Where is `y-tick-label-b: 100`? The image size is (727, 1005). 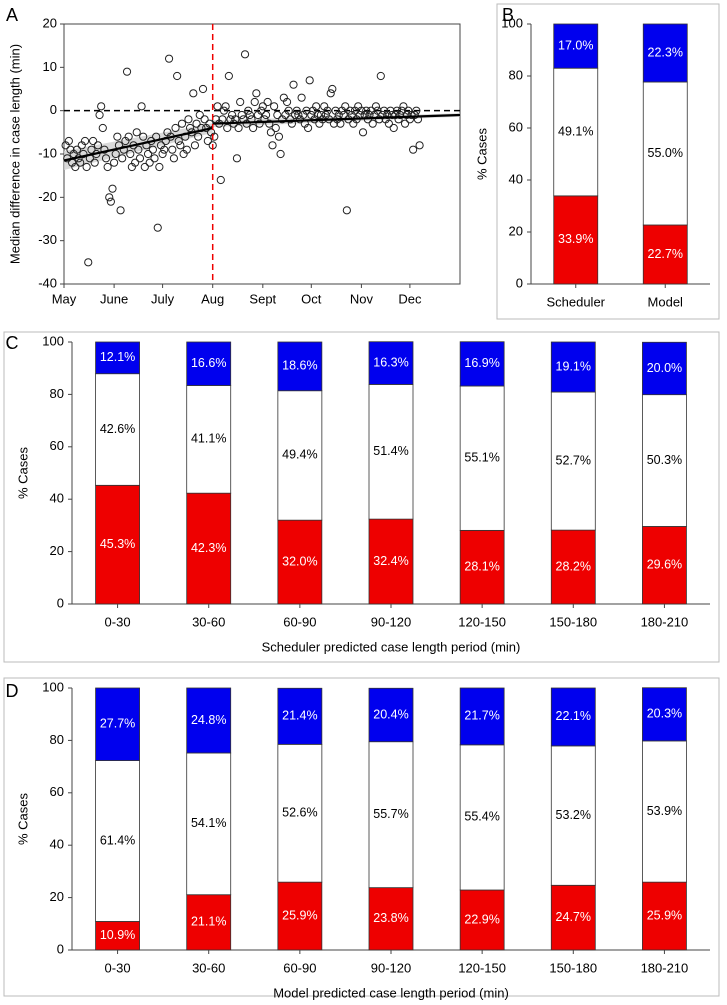
y-tick-label-b: 100 is located at coordinates (512, 22).